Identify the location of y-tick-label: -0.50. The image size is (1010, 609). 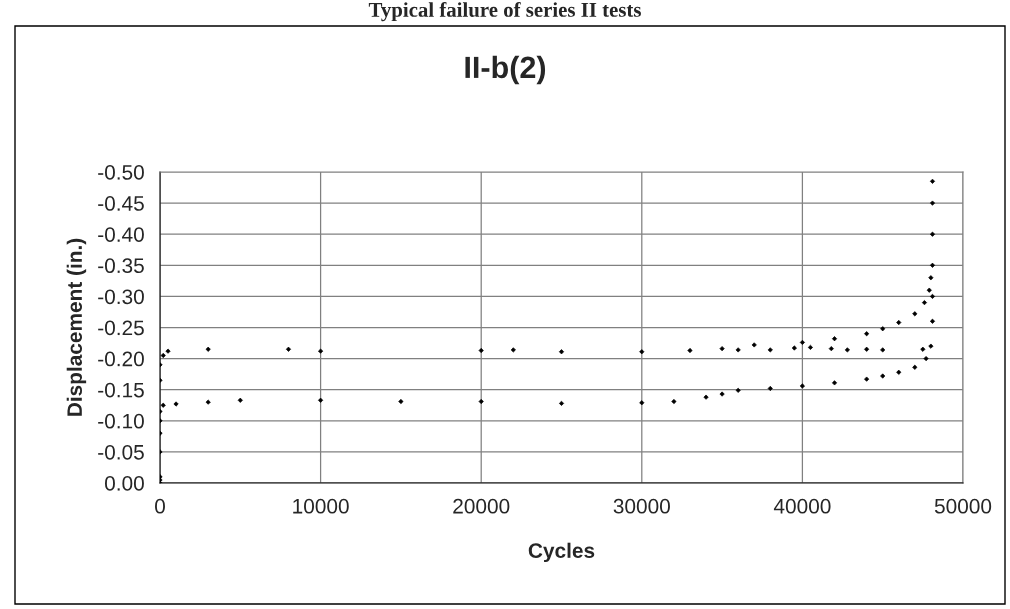
(121, 172).